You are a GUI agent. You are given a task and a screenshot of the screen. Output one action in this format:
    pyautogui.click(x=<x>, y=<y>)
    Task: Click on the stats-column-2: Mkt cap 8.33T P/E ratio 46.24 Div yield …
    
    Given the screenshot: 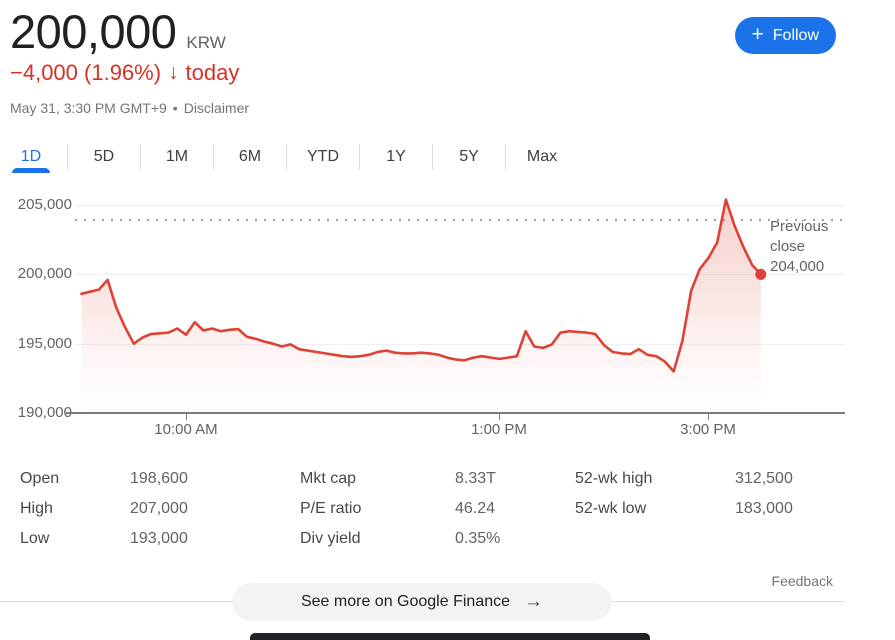 What is the action you would take?
    pyautogui.click(x=425, y=509)
    